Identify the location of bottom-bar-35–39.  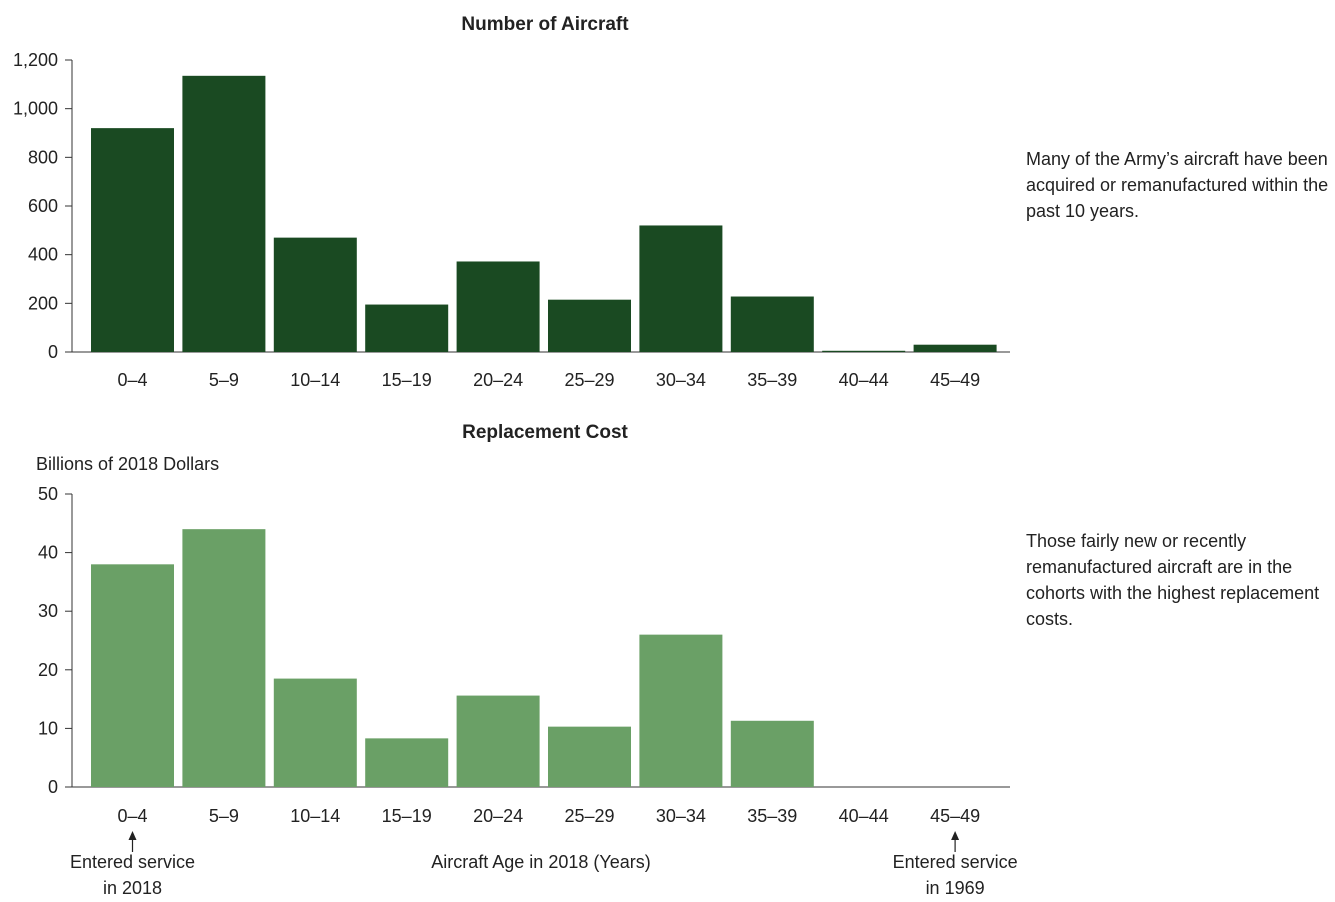
(772, 753).